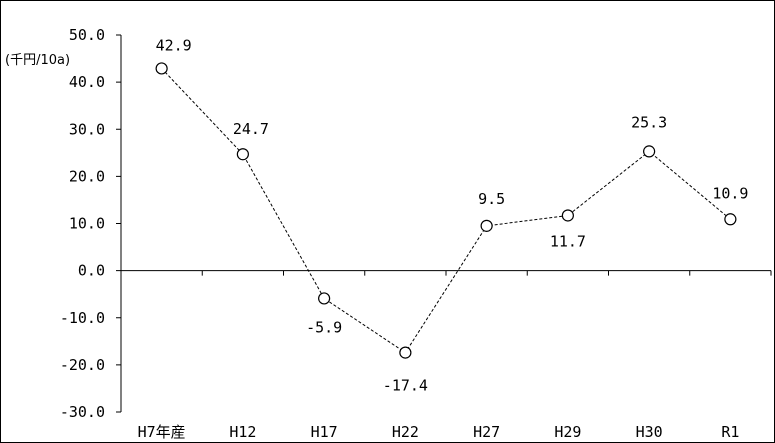 The image size is (775, 443). I want to click on x-tick-label: H30, so click(649, 432).